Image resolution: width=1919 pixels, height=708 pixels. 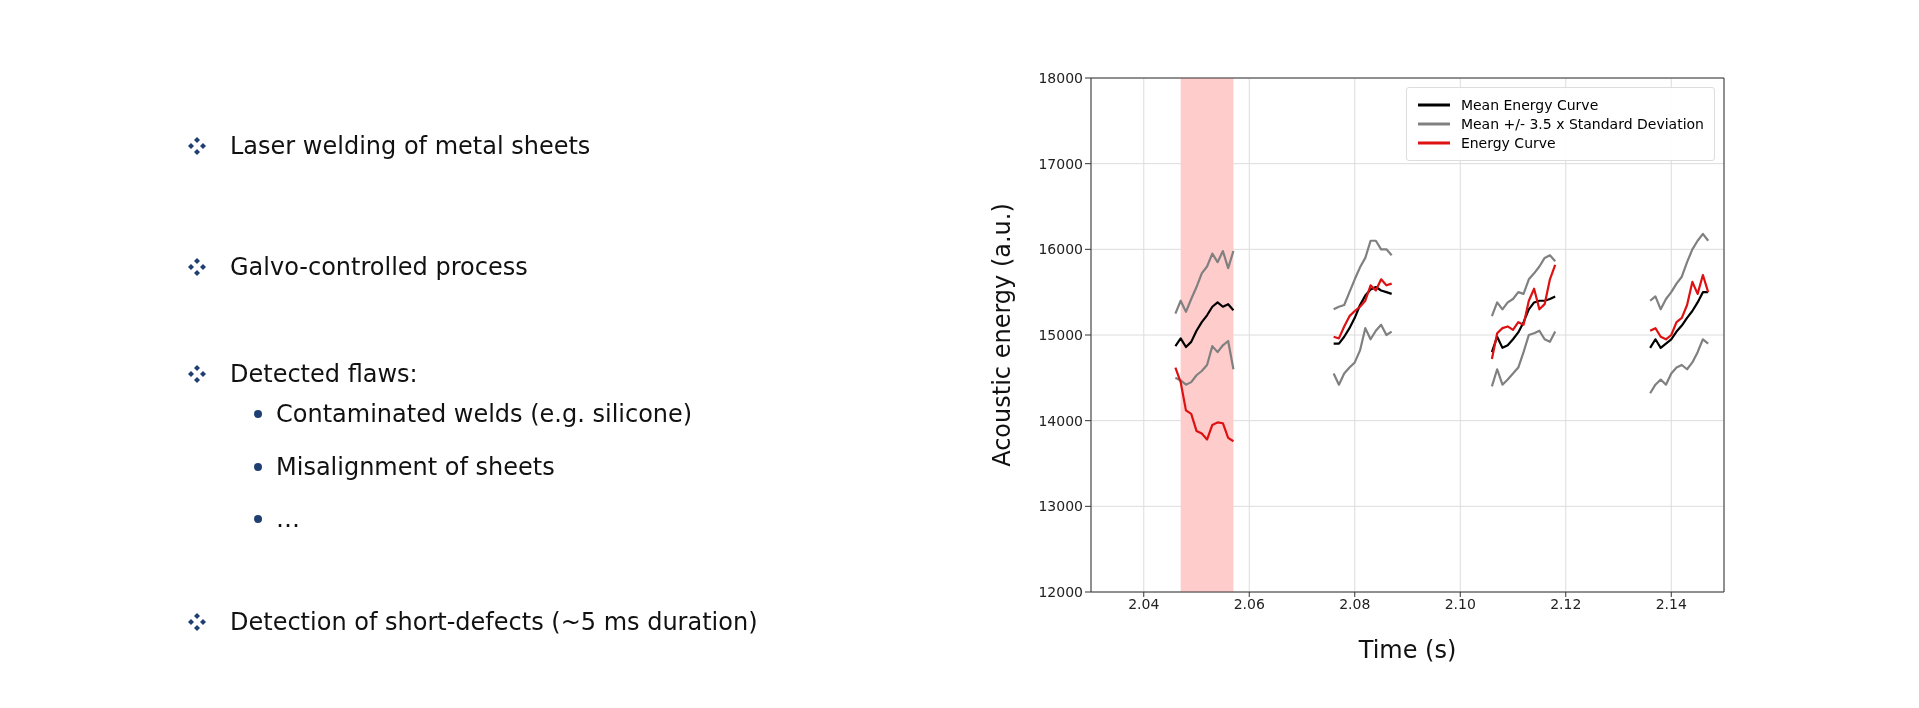 I want to click on text: Misalignment of sheets, so click(x=415, y=467).